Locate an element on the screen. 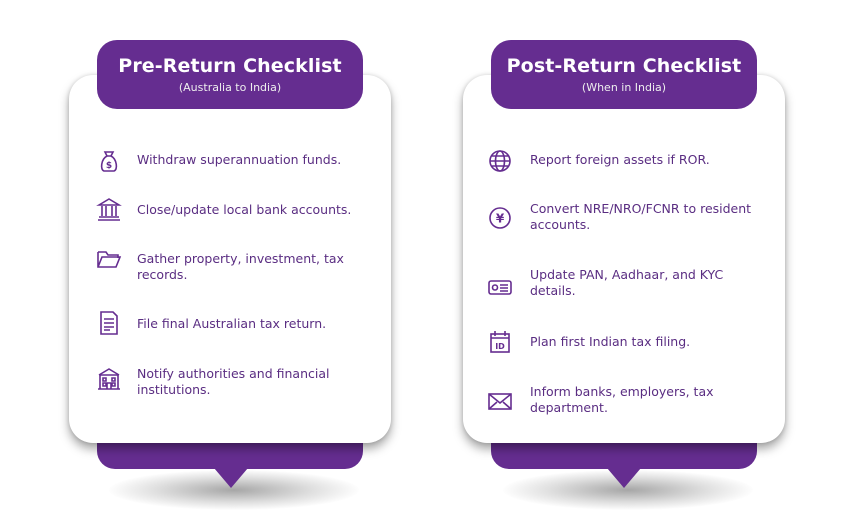 The width and height of the screenshot is (855, 527). post-return-header: Post-Return Checklist (When in India) is located at coordinates (624, 74).